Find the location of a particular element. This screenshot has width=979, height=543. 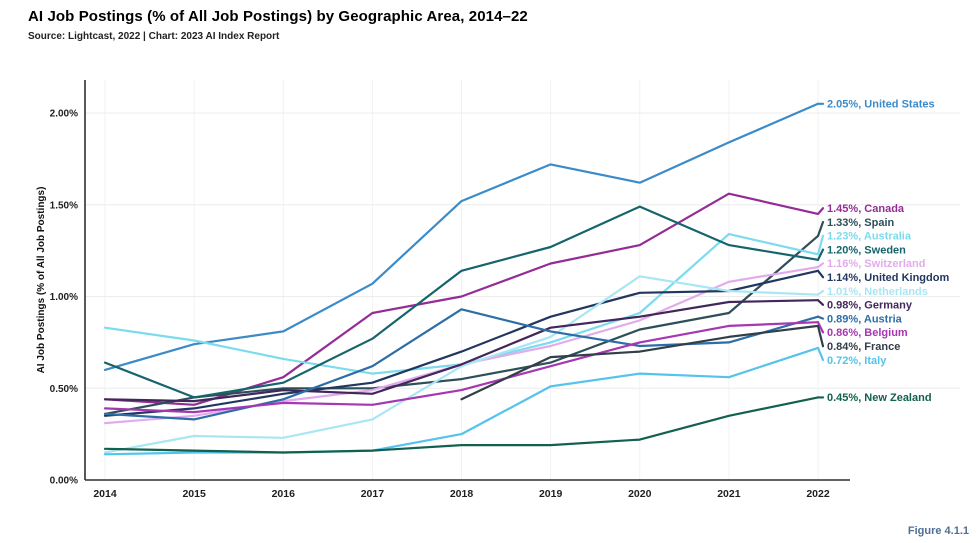

series-line-germany is located at coordinates (461, 351).